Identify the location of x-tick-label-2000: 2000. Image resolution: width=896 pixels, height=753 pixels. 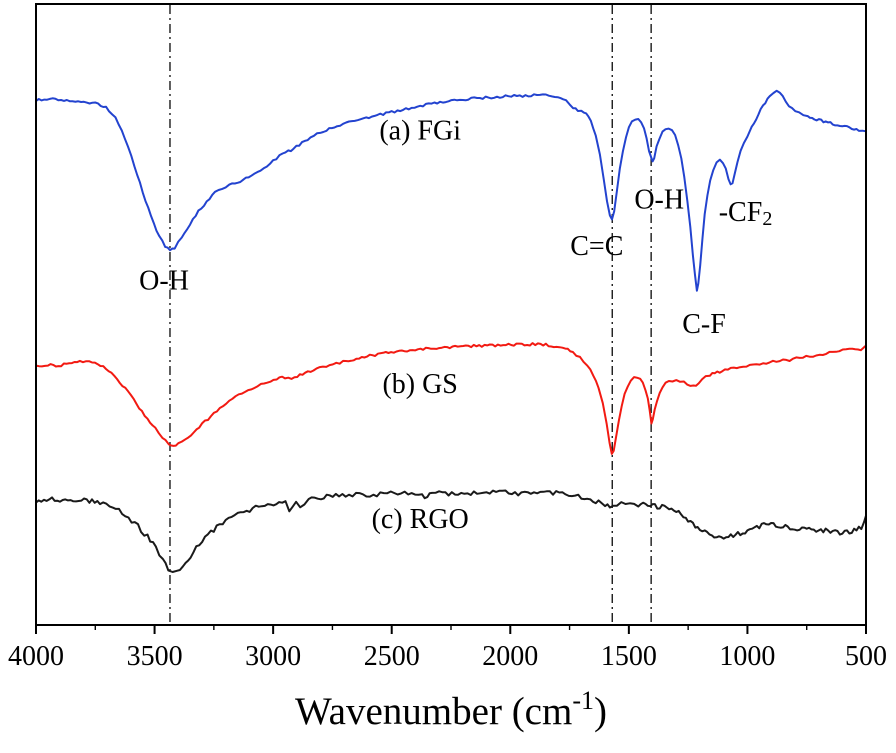
(510, 656).